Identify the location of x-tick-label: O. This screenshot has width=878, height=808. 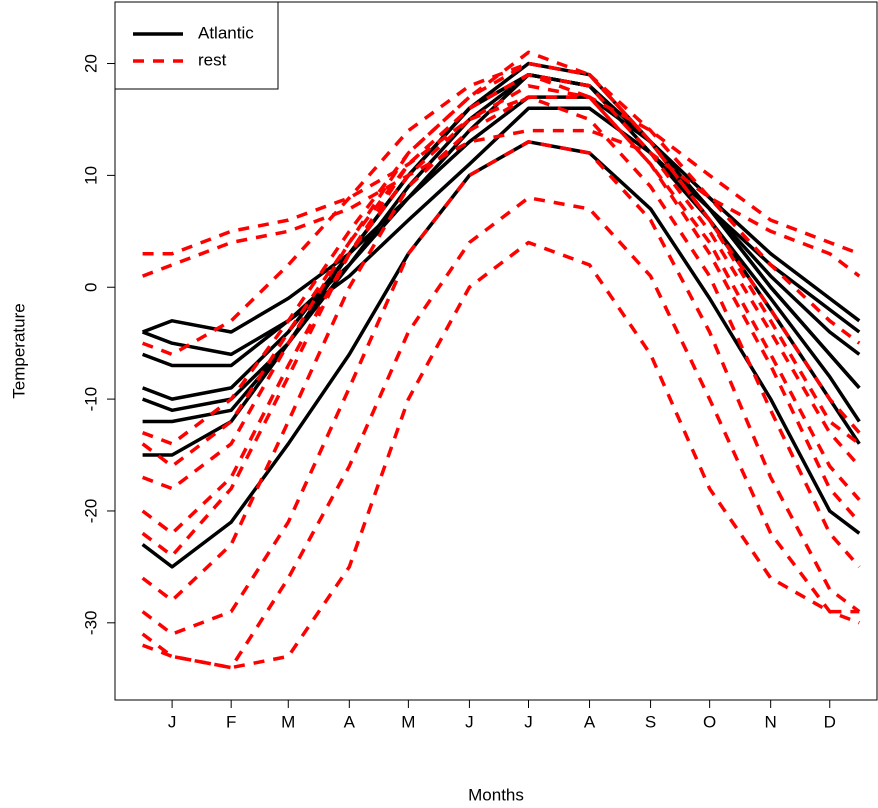
(709, 721).